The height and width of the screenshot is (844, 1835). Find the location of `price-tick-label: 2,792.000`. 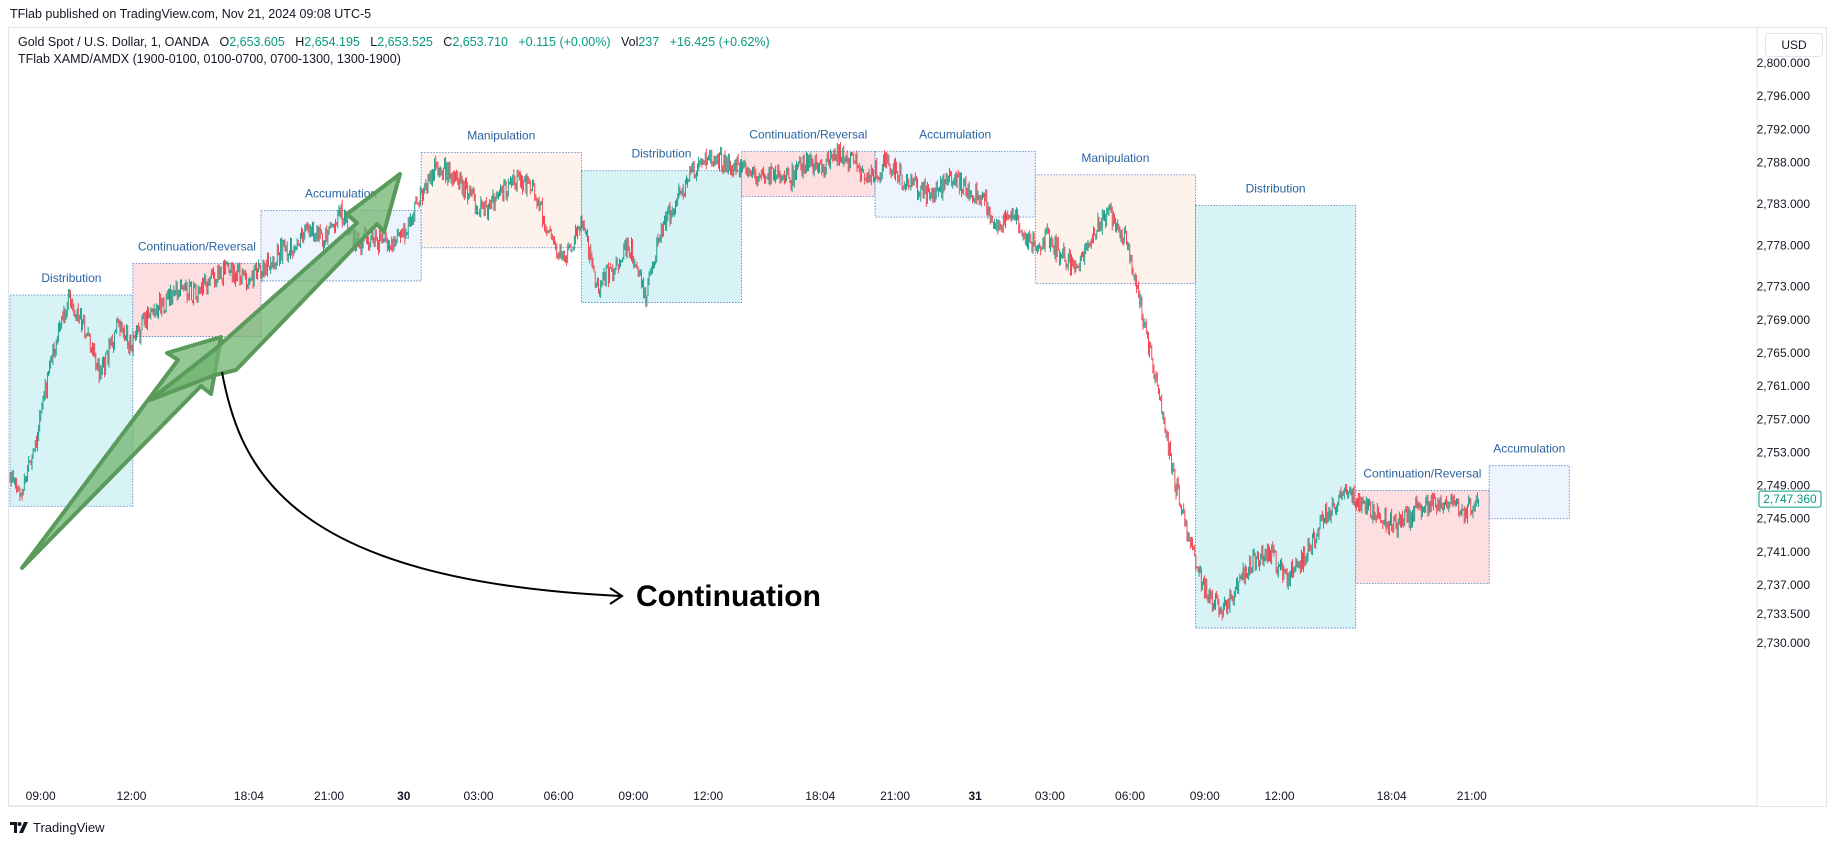

price-tick-label: 2,792.000 is located at coordinates (1784, 129).